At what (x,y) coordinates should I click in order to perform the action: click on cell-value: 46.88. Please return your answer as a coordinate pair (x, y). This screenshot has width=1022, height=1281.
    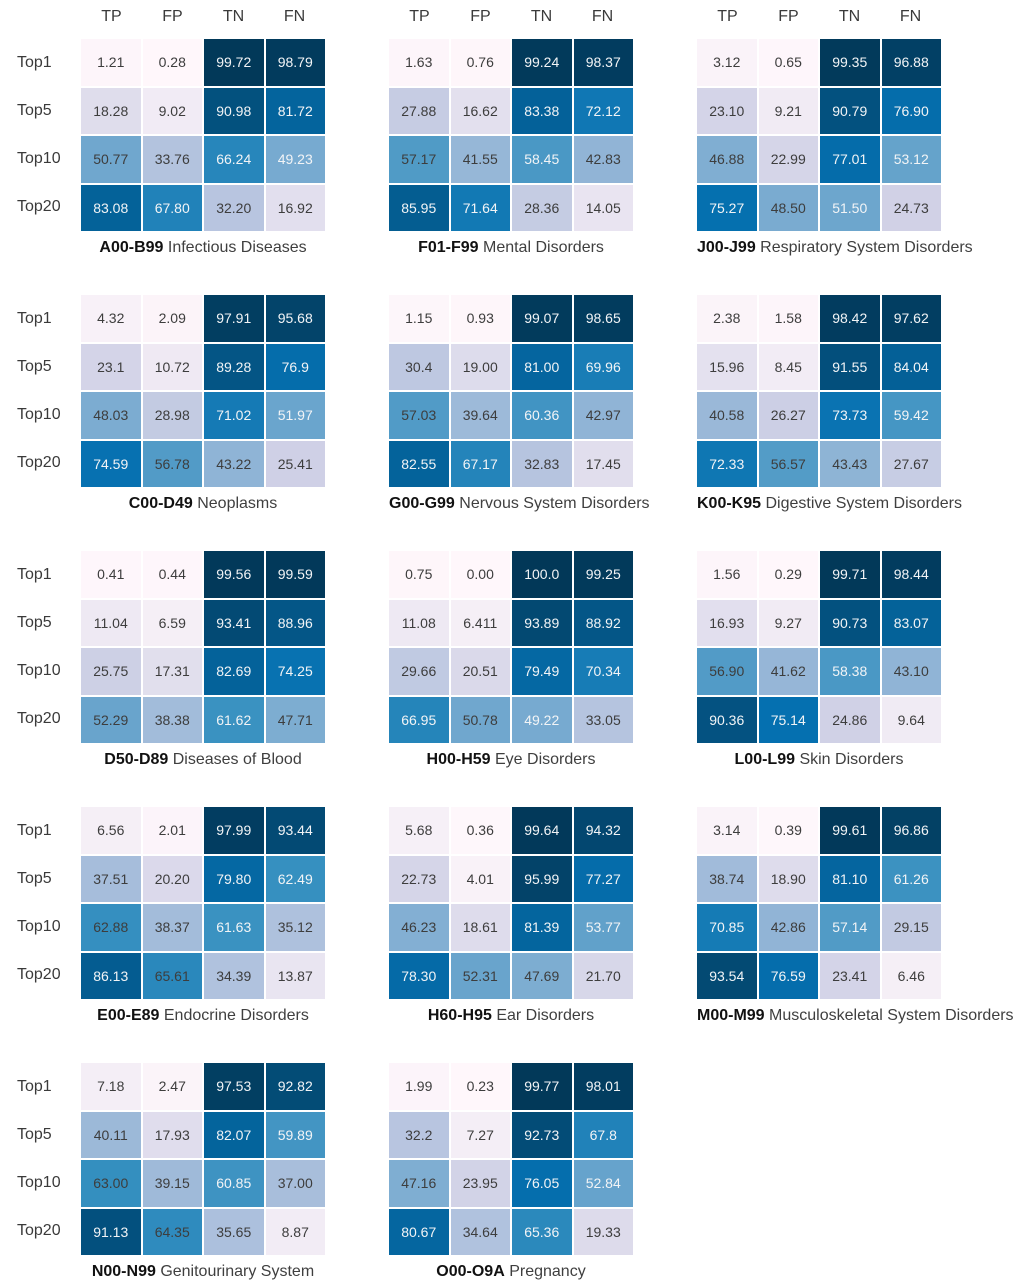
    Looking at the image, I should click on (727, 159).